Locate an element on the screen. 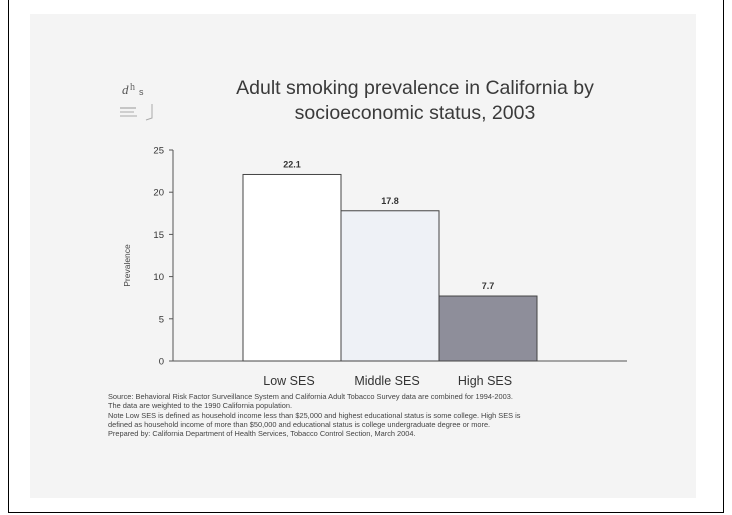 This screenshot has height=515, width=732. data-label-2: 17.8 is located at coordinates (390, 201).